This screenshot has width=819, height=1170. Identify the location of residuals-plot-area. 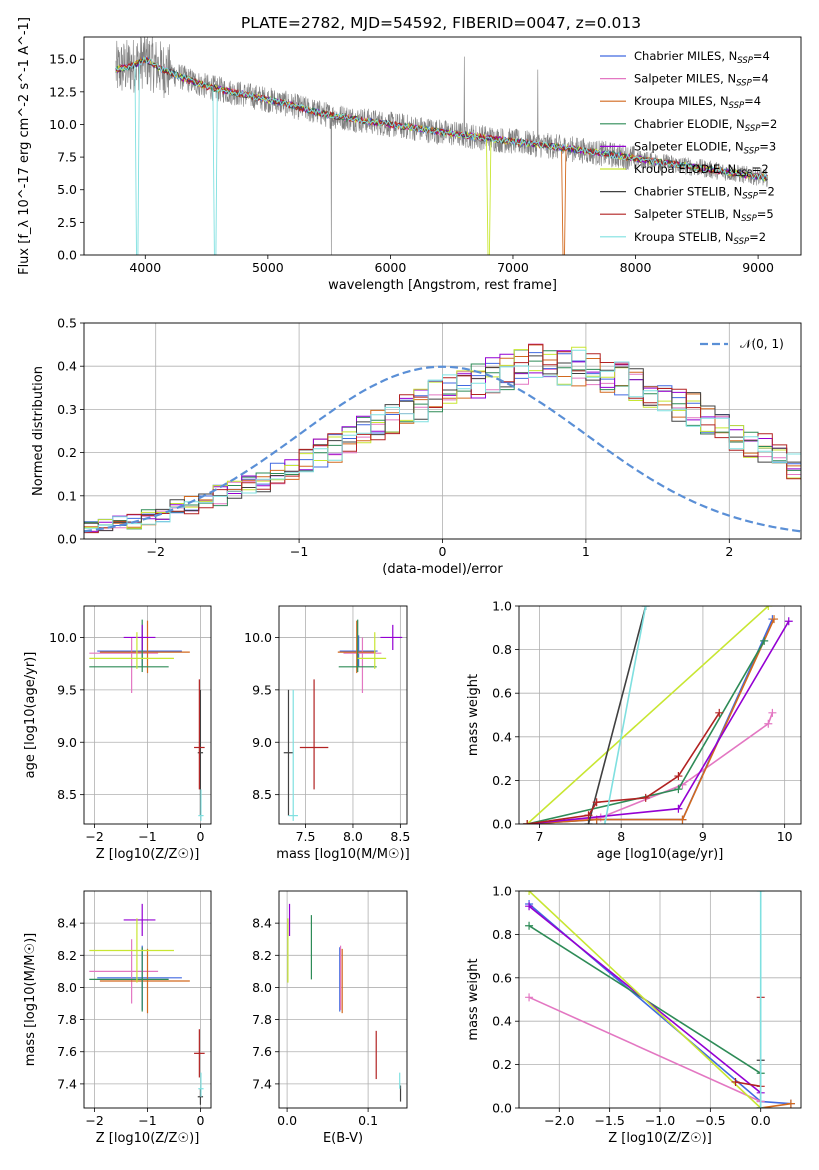
(442, 438).